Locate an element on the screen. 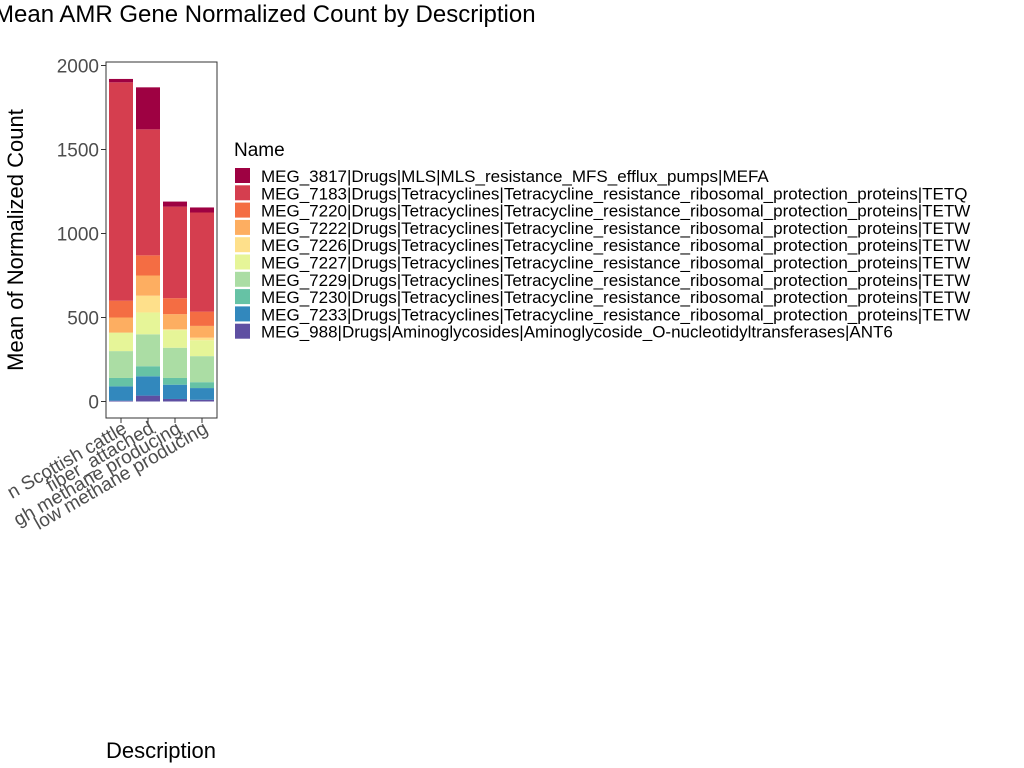  y-axis-title: Mean of Normalized Count is located at coordinates (15, 240).